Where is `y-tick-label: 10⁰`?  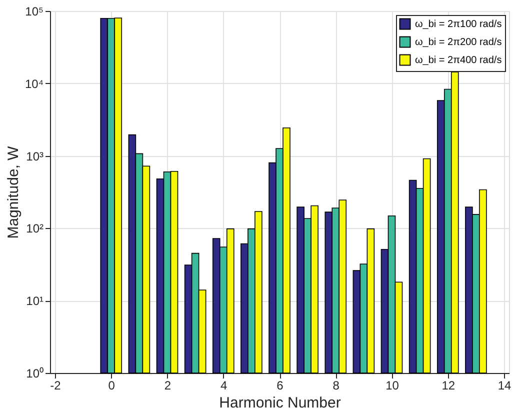 y-tick-label: 10⁰ is located at coordinates (35, 373).